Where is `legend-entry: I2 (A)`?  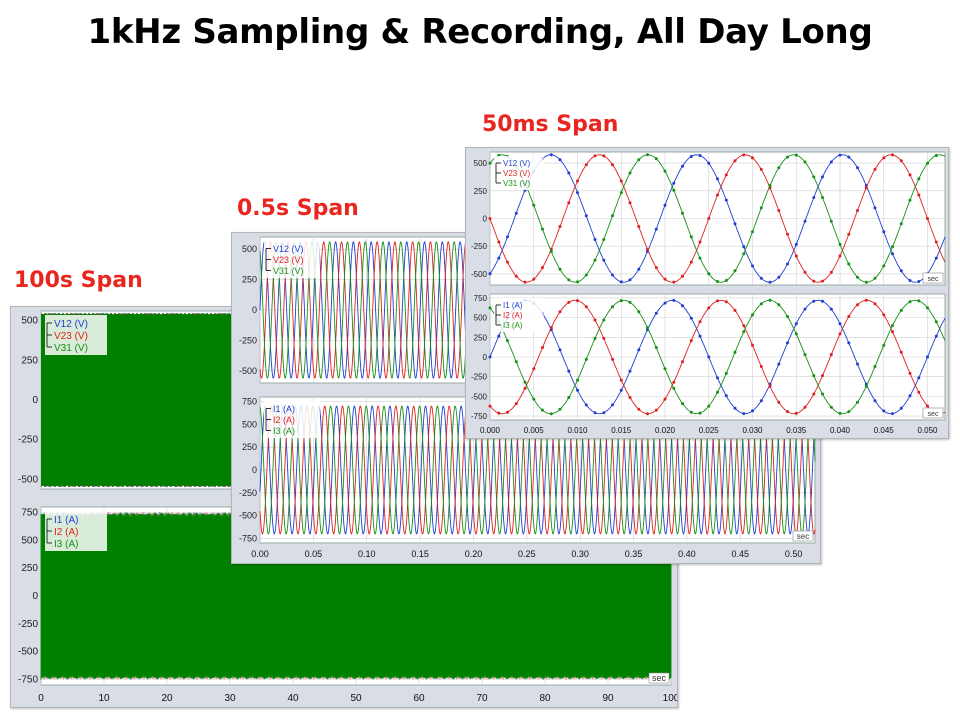
legend-entry: I2 (A) is located at coordinates (66, 532).